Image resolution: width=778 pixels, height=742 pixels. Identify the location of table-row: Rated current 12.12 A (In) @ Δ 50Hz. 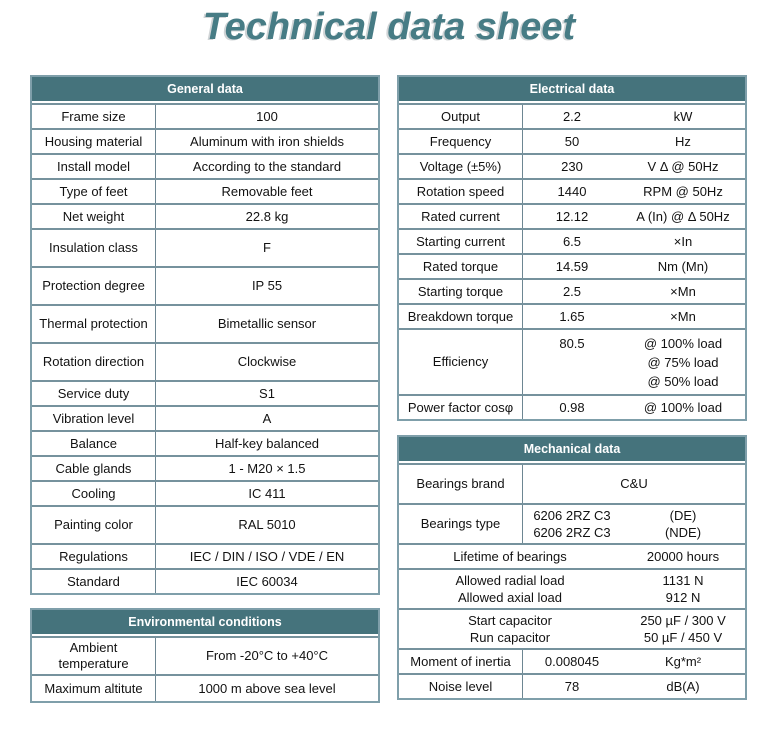
(572, 215).